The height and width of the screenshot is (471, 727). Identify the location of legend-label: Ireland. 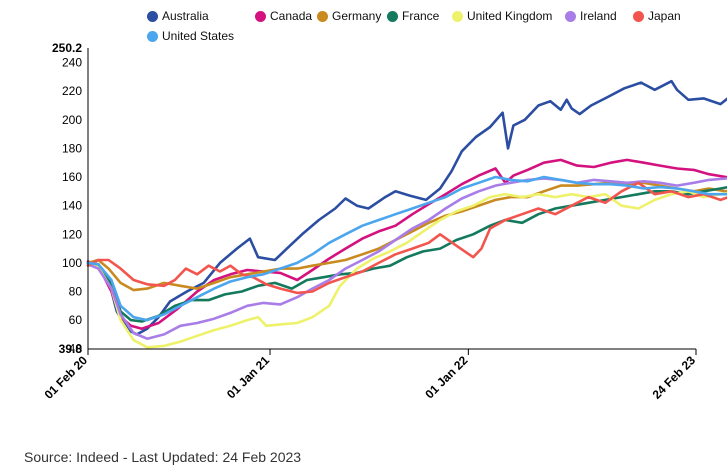
(598, 16).